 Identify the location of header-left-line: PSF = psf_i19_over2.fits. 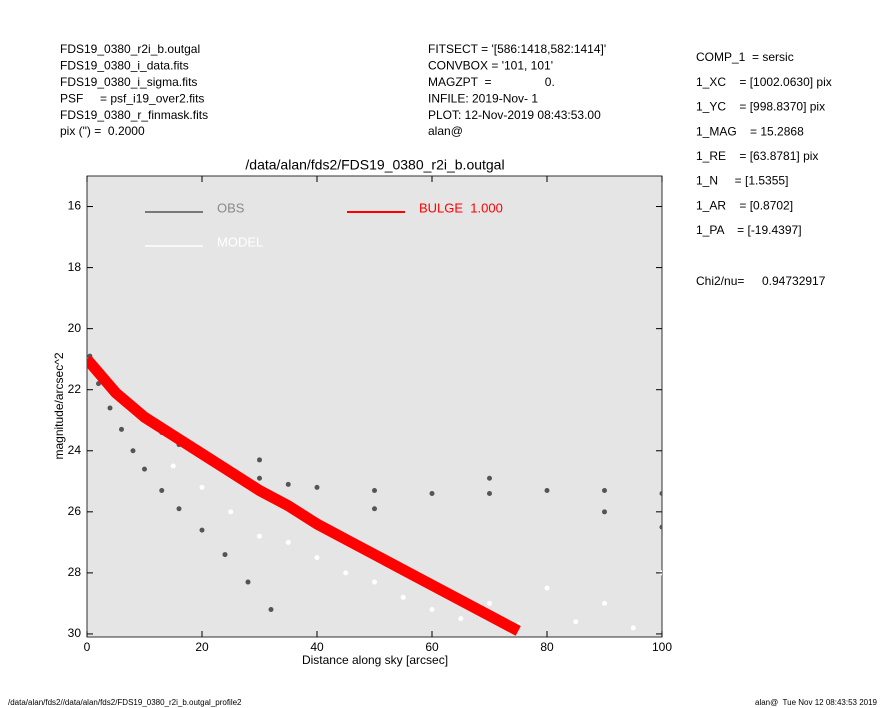
(132, 98).